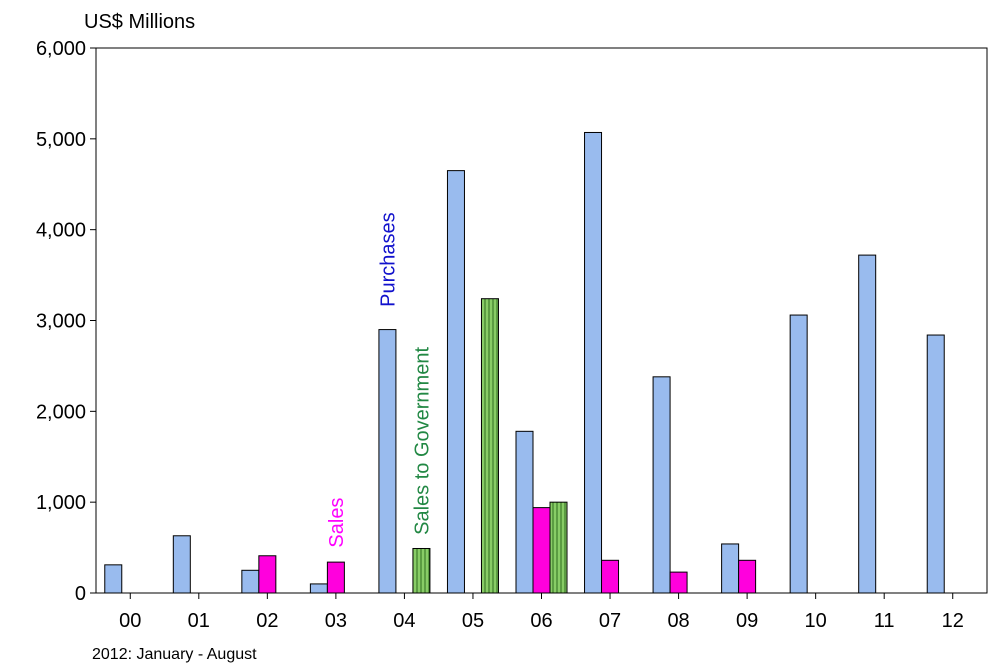 This screenshot has width=989, height=667. I want to click on x-tick-label: 07, so click(610, 621).